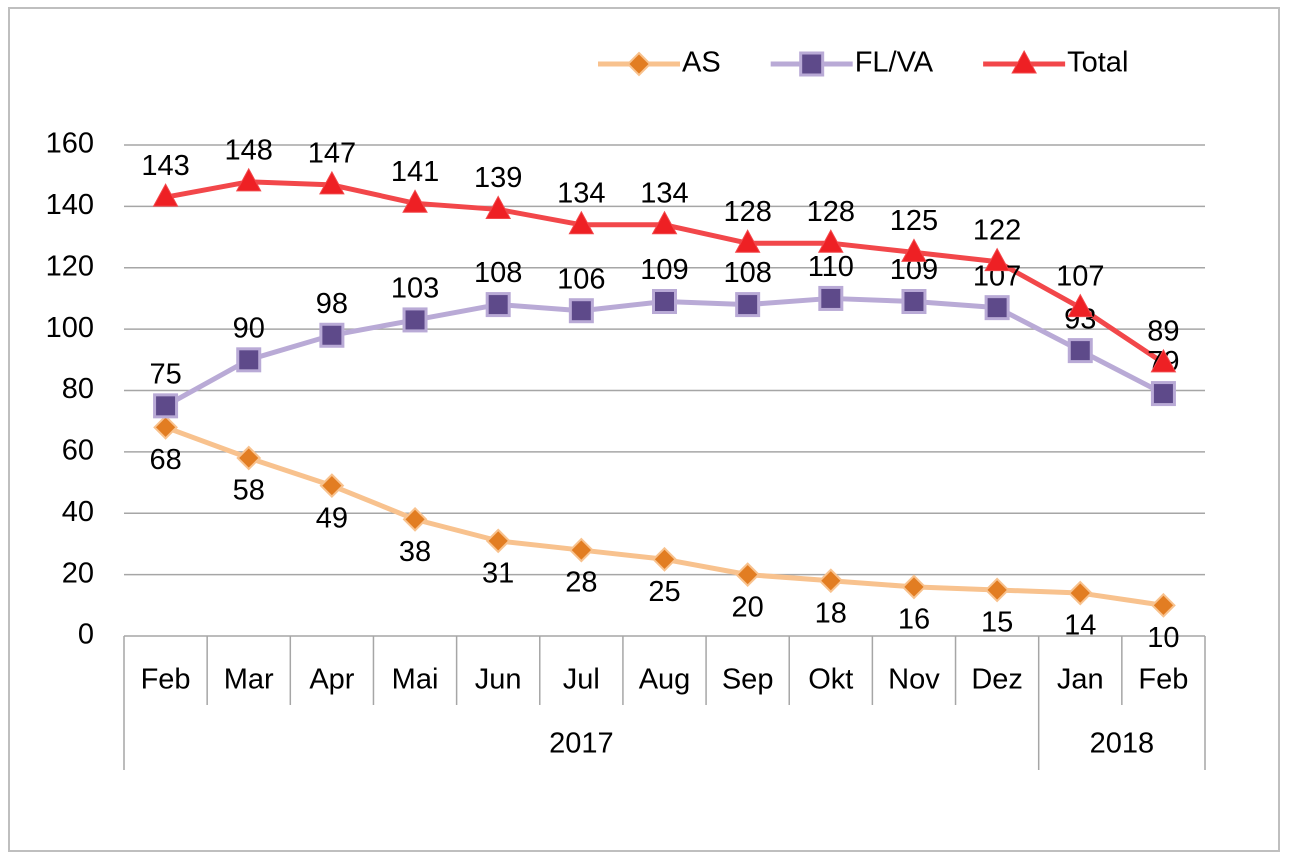  I want to click on data-label: 89, so click(1163, 332).